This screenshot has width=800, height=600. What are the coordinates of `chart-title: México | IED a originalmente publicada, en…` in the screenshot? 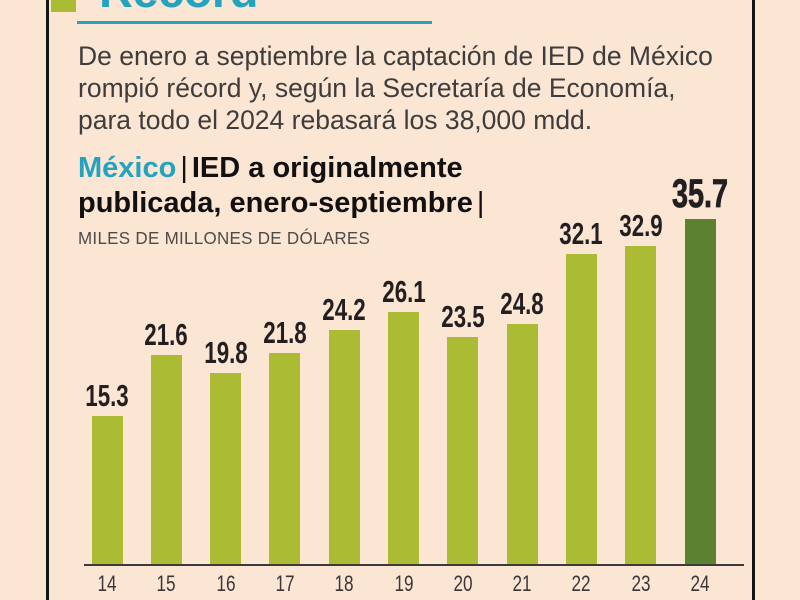 It's located at (283, 186).